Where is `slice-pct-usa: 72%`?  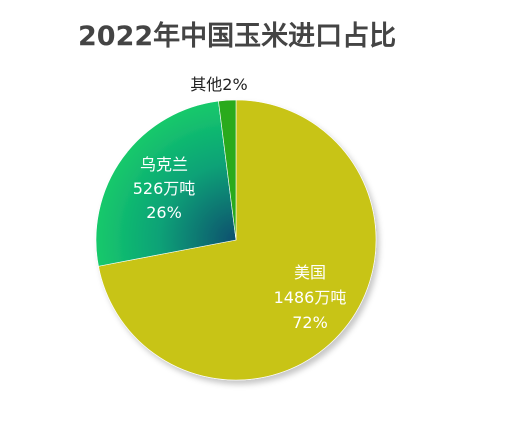 slice-pct-usa: 72% is located at coordinates (310, 322).